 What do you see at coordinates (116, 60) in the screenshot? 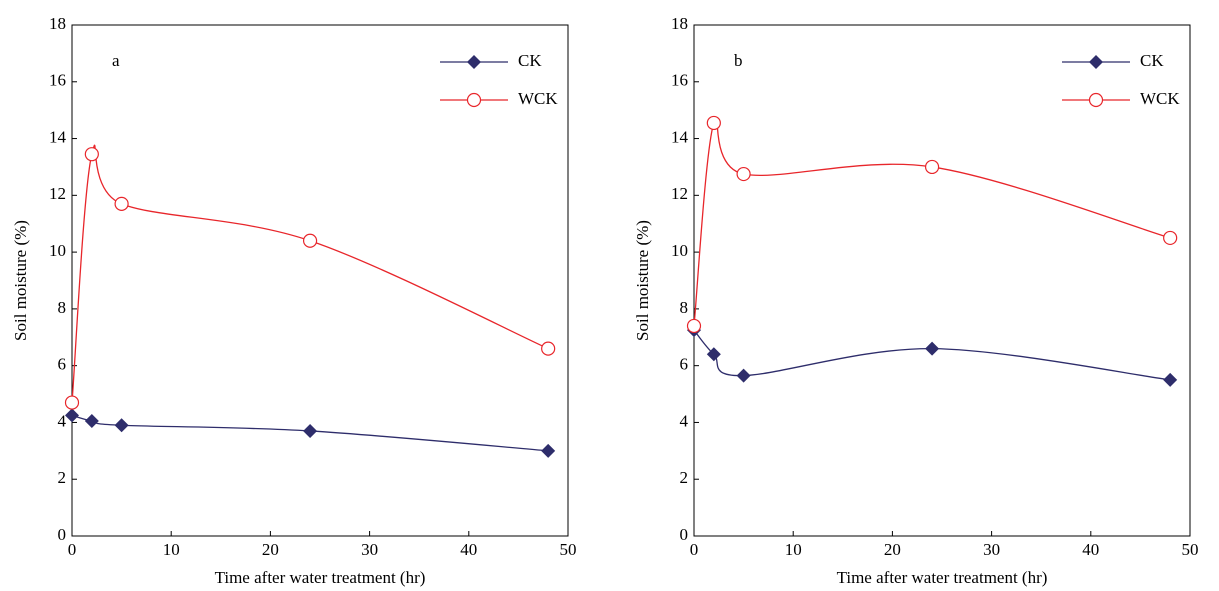
I see `panel-annotation: a` at bounding box center [116, 60].